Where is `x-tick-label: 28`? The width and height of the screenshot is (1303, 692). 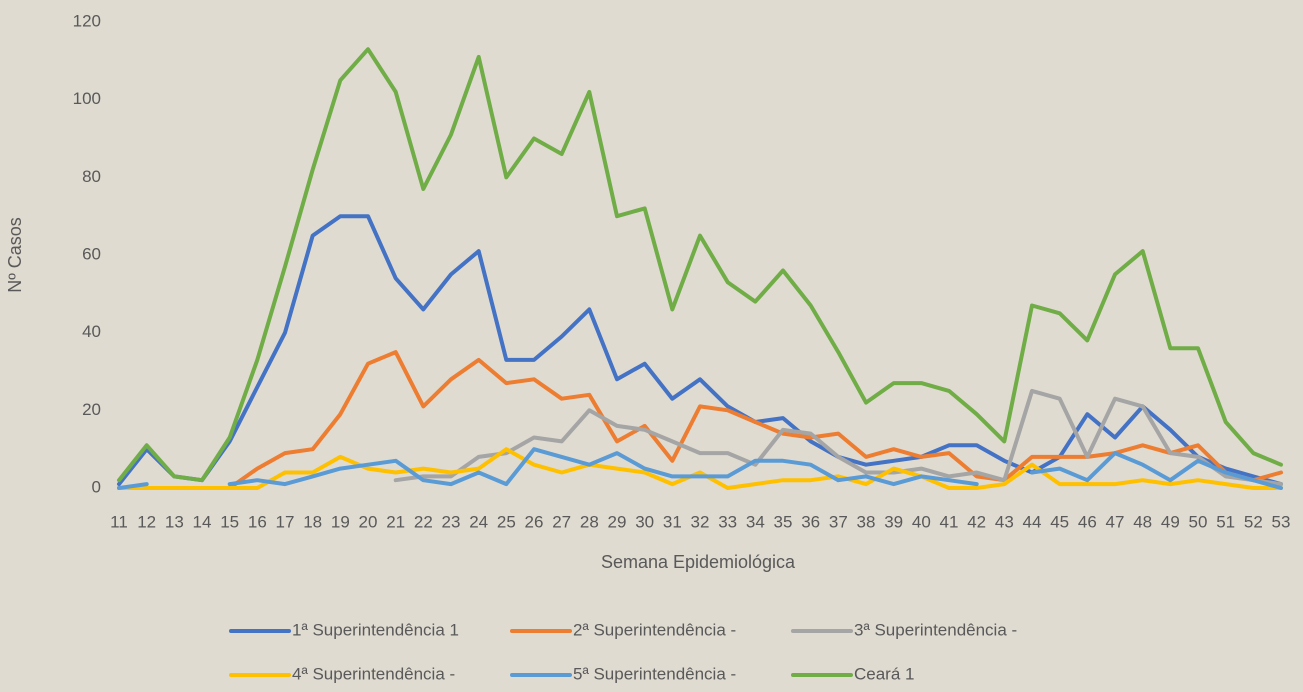
x-tick-label: 28 is located at coordinates (589, 521).